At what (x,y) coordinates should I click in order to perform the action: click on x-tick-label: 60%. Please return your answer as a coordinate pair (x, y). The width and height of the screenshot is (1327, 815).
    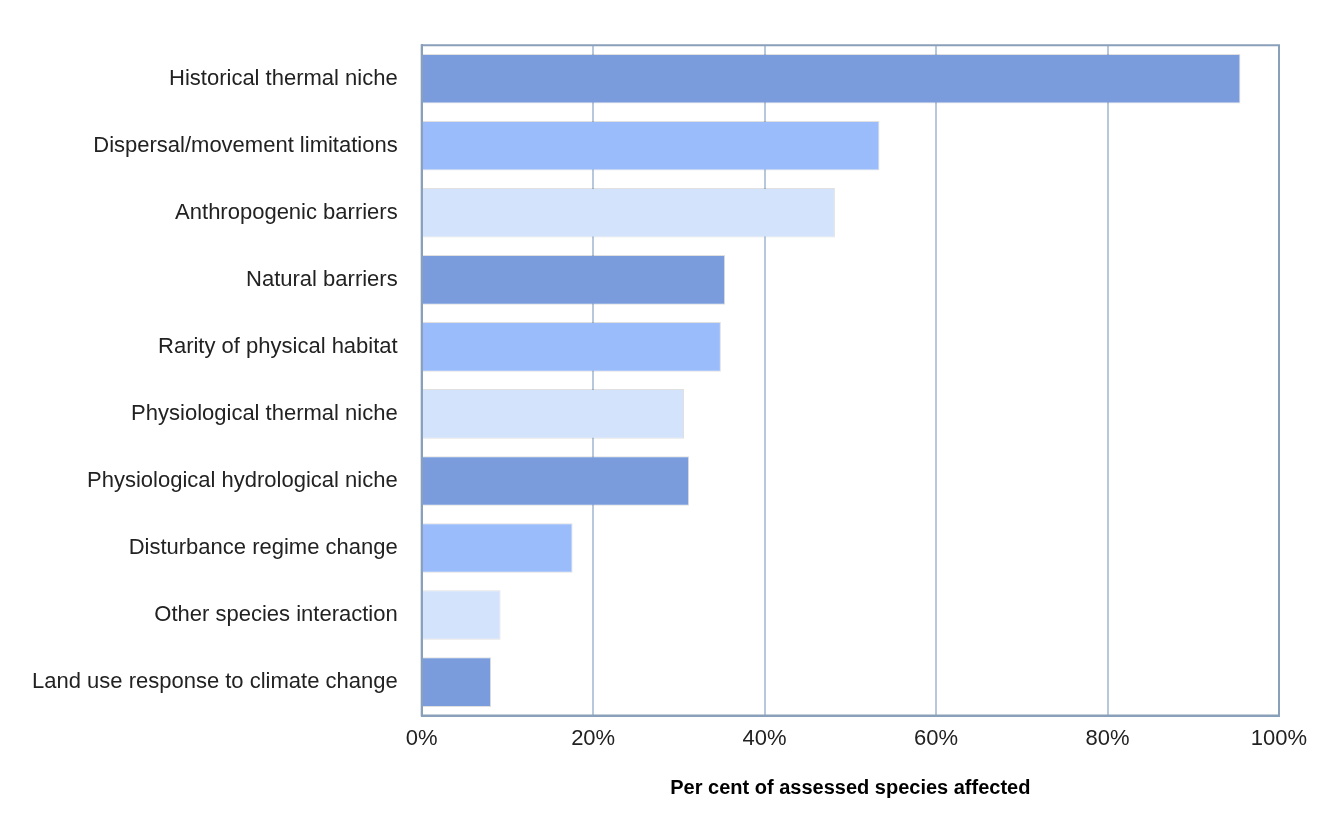
    Looking at the image, I should click on (936, 737).